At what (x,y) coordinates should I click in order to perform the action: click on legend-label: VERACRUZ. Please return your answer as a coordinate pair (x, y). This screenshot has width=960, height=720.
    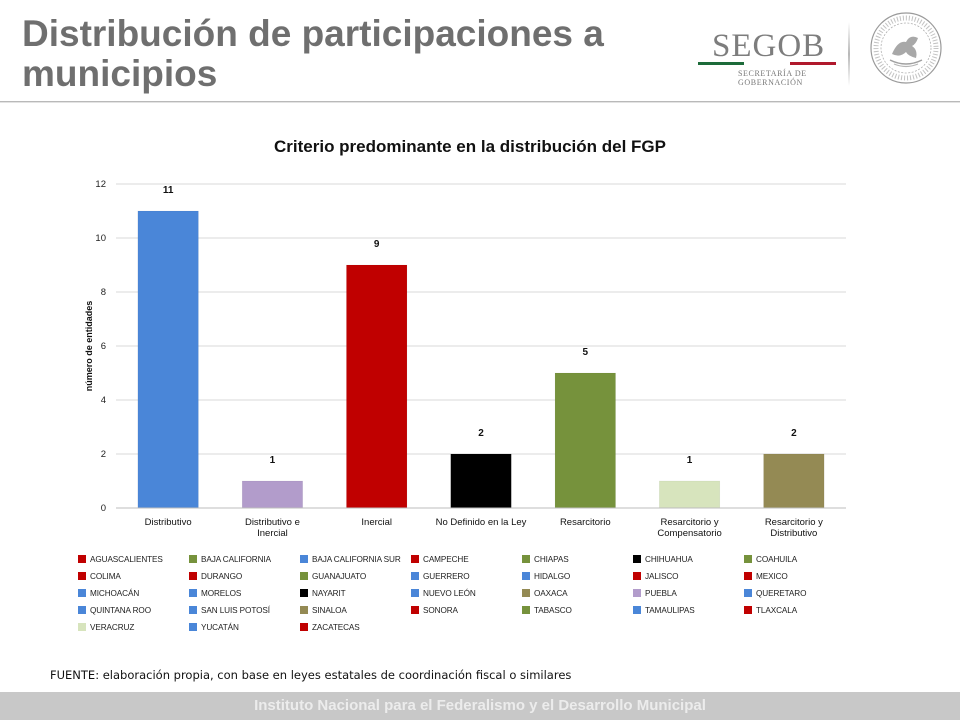
    Looking at the image, I should click on (112, 627).